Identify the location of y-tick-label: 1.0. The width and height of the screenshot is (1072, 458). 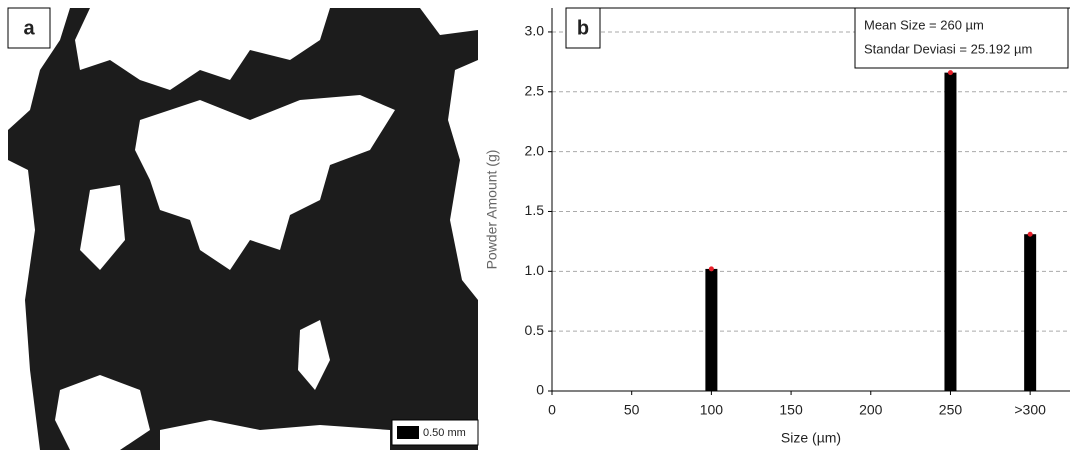
(535, 270).